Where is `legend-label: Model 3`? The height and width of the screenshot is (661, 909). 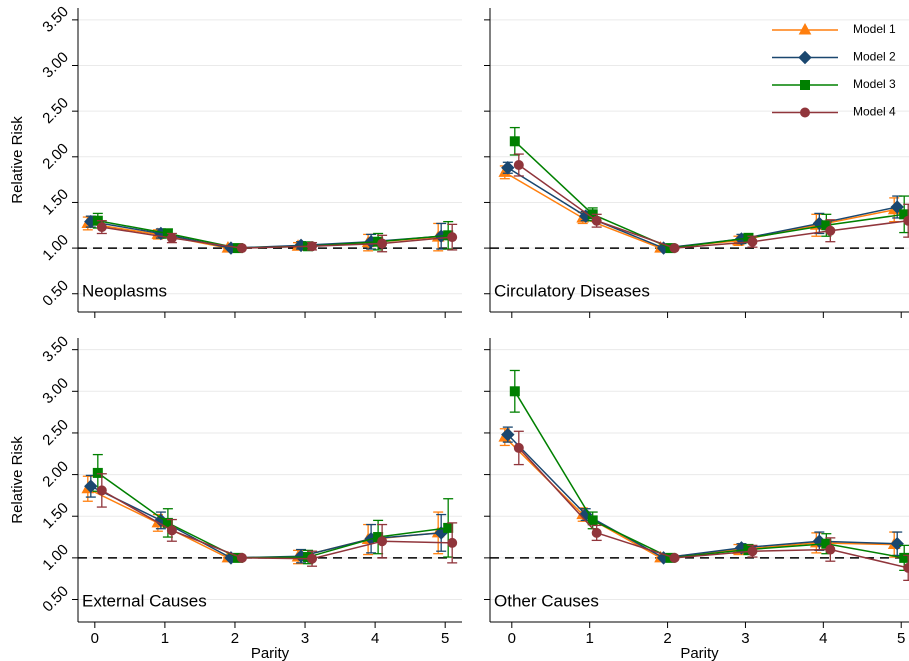
legend-label: Model 3 is located at coordinates (874, 84).